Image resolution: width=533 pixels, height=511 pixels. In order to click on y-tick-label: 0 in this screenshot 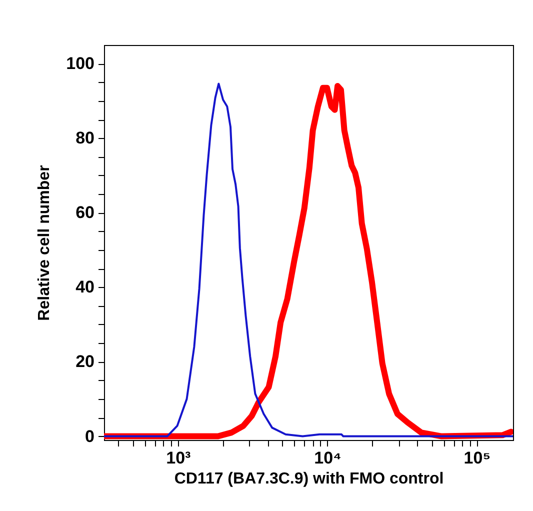, I will do `click(89, 436)`.